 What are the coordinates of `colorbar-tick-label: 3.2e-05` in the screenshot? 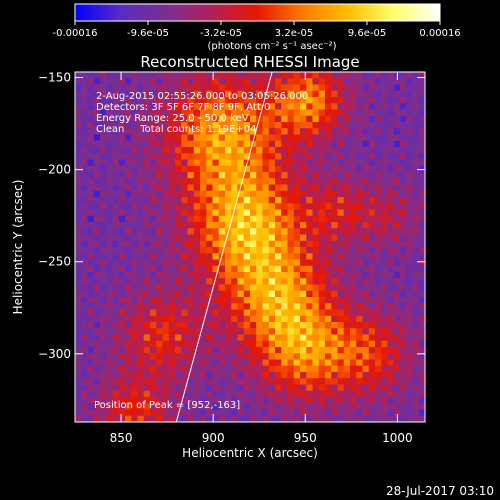 It's located at (294, 33).